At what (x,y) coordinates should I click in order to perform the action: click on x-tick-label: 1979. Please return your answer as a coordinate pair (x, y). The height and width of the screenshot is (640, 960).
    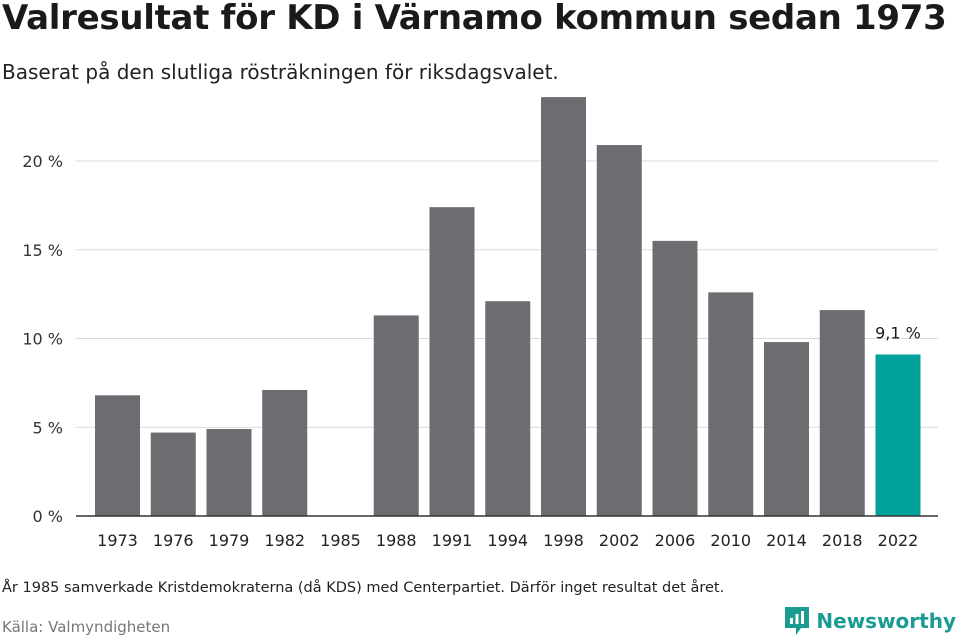
    Looking at the image, I should click on (229, 540).